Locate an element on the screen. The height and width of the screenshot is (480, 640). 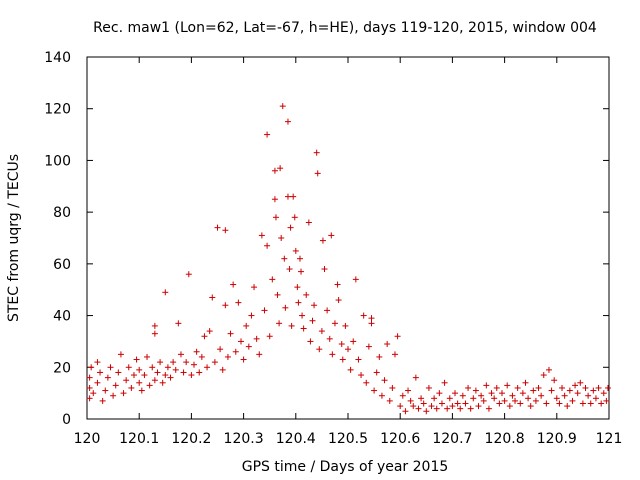
y-tick-label: 140 is located at coordinates (57, 58).